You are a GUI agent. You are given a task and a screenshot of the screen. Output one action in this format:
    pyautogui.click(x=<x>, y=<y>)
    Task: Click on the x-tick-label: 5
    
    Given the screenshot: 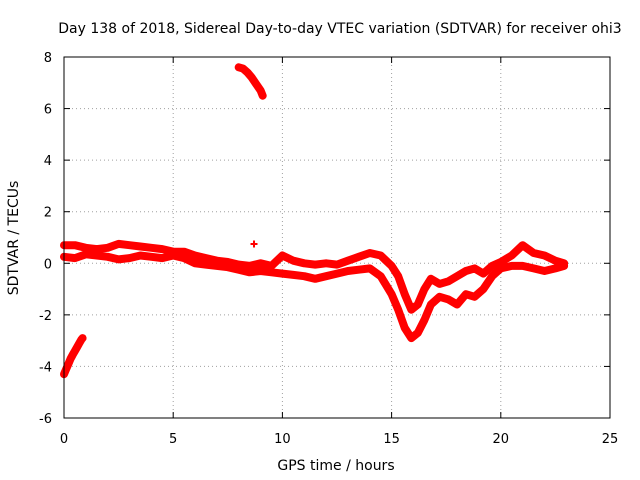 What is the action you would take?
    pyautogui.click(x=173, y=439)
    